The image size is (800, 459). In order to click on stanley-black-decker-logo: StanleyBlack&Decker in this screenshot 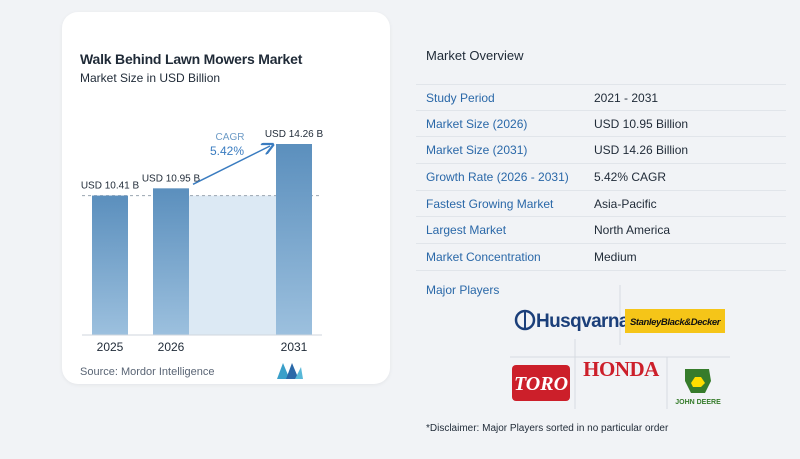, I will do `click(675, 321)`.